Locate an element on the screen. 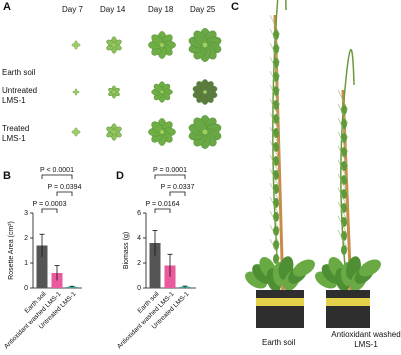 The width and height of the screenshot is (401, 355). y-tick-label: 1 is located at coordinates (26, 263).